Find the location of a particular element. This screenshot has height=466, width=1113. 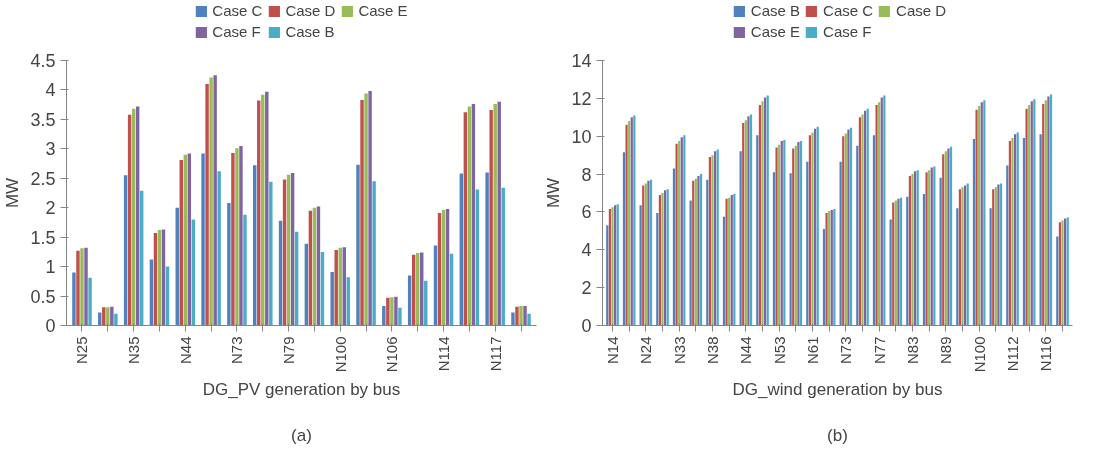

y-tick-label: 1 is located at coordinates (50, 267).